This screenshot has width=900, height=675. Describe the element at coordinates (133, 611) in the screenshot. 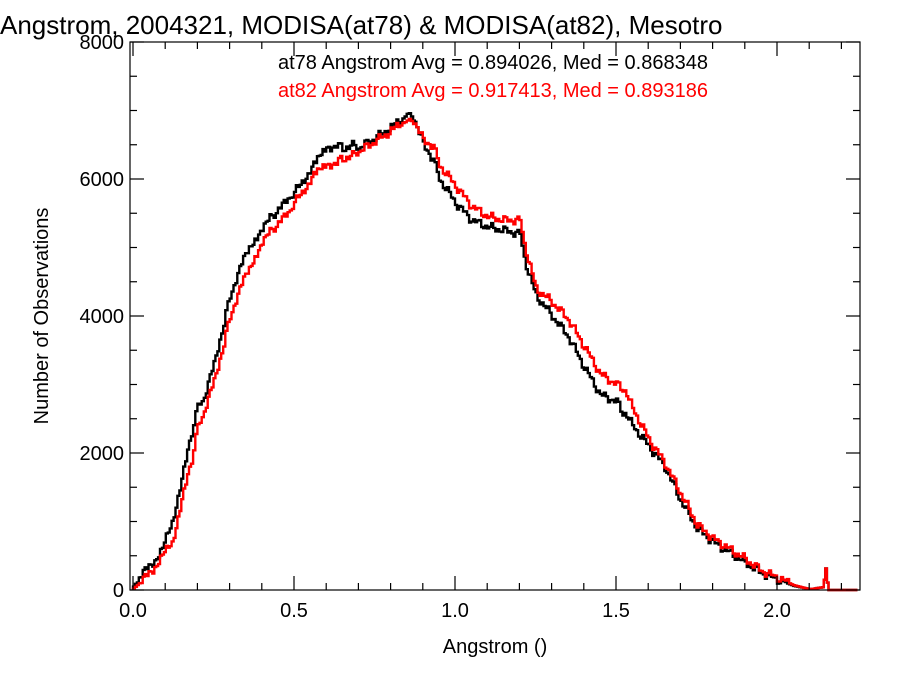

I see `x-tick-label: 0.0` at that location.